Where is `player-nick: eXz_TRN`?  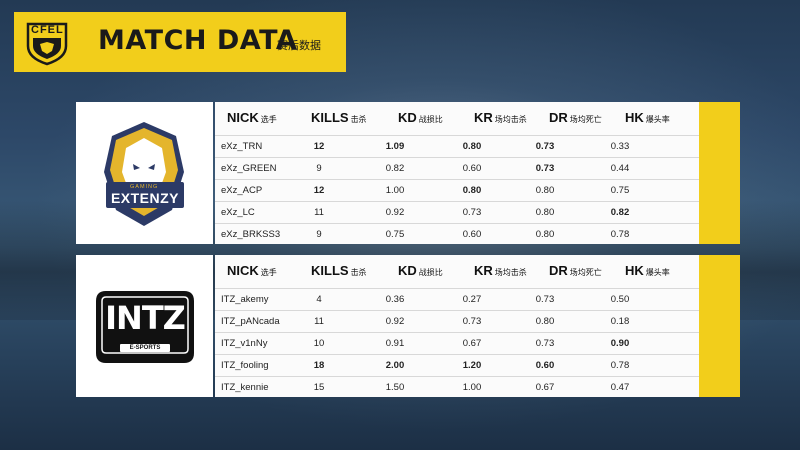 player-nick: eXz_TRN is located at coordinates (242, 146).